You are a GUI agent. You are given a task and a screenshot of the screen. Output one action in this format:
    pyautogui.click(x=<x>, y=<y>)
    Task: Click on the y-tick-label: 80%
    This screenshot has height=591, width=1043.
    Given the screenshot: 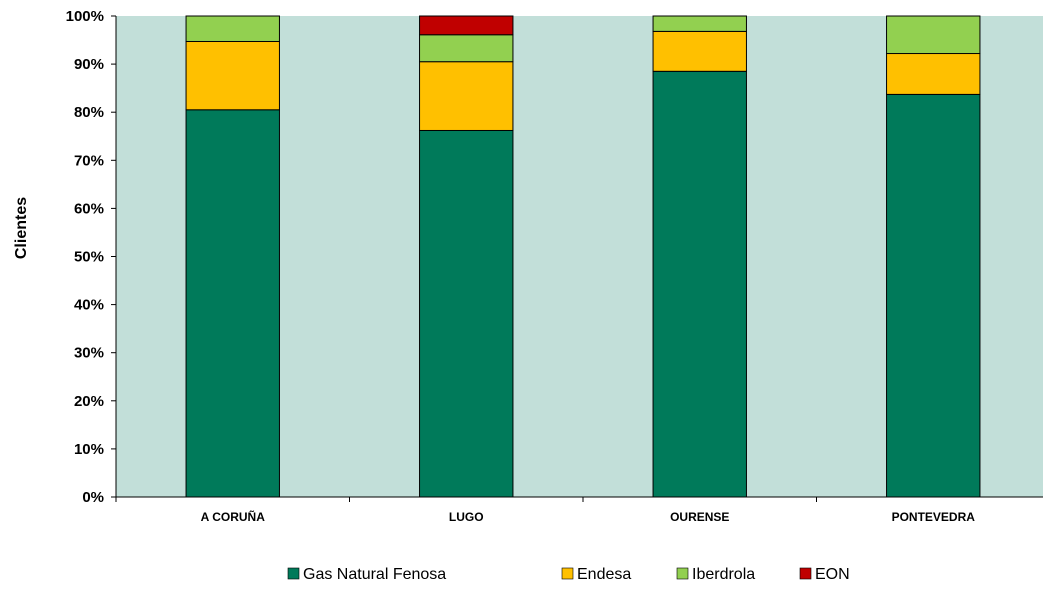 What is the action you would take?
    pyautogui.click(x=89, y=112)
    